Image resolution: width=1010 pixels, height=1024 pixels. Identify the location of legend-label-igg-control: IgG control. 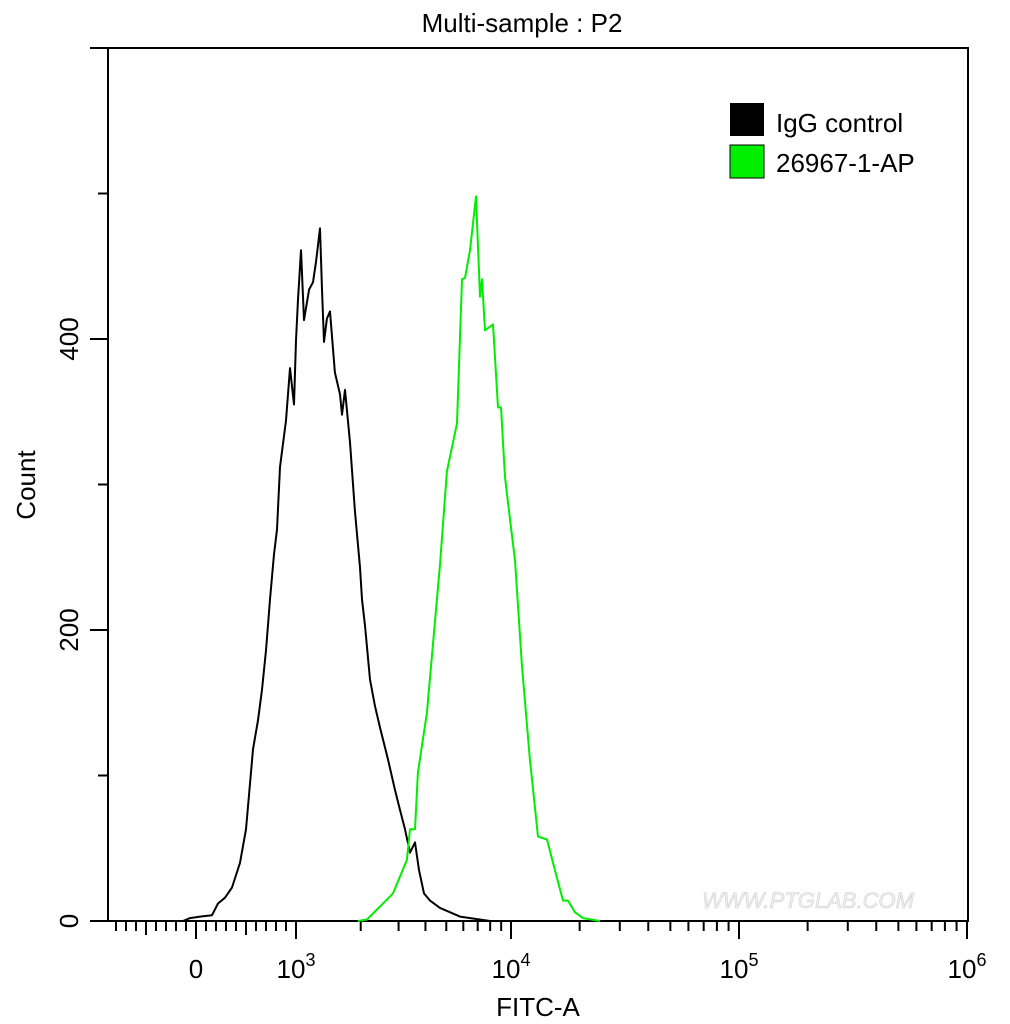
(839, 123).